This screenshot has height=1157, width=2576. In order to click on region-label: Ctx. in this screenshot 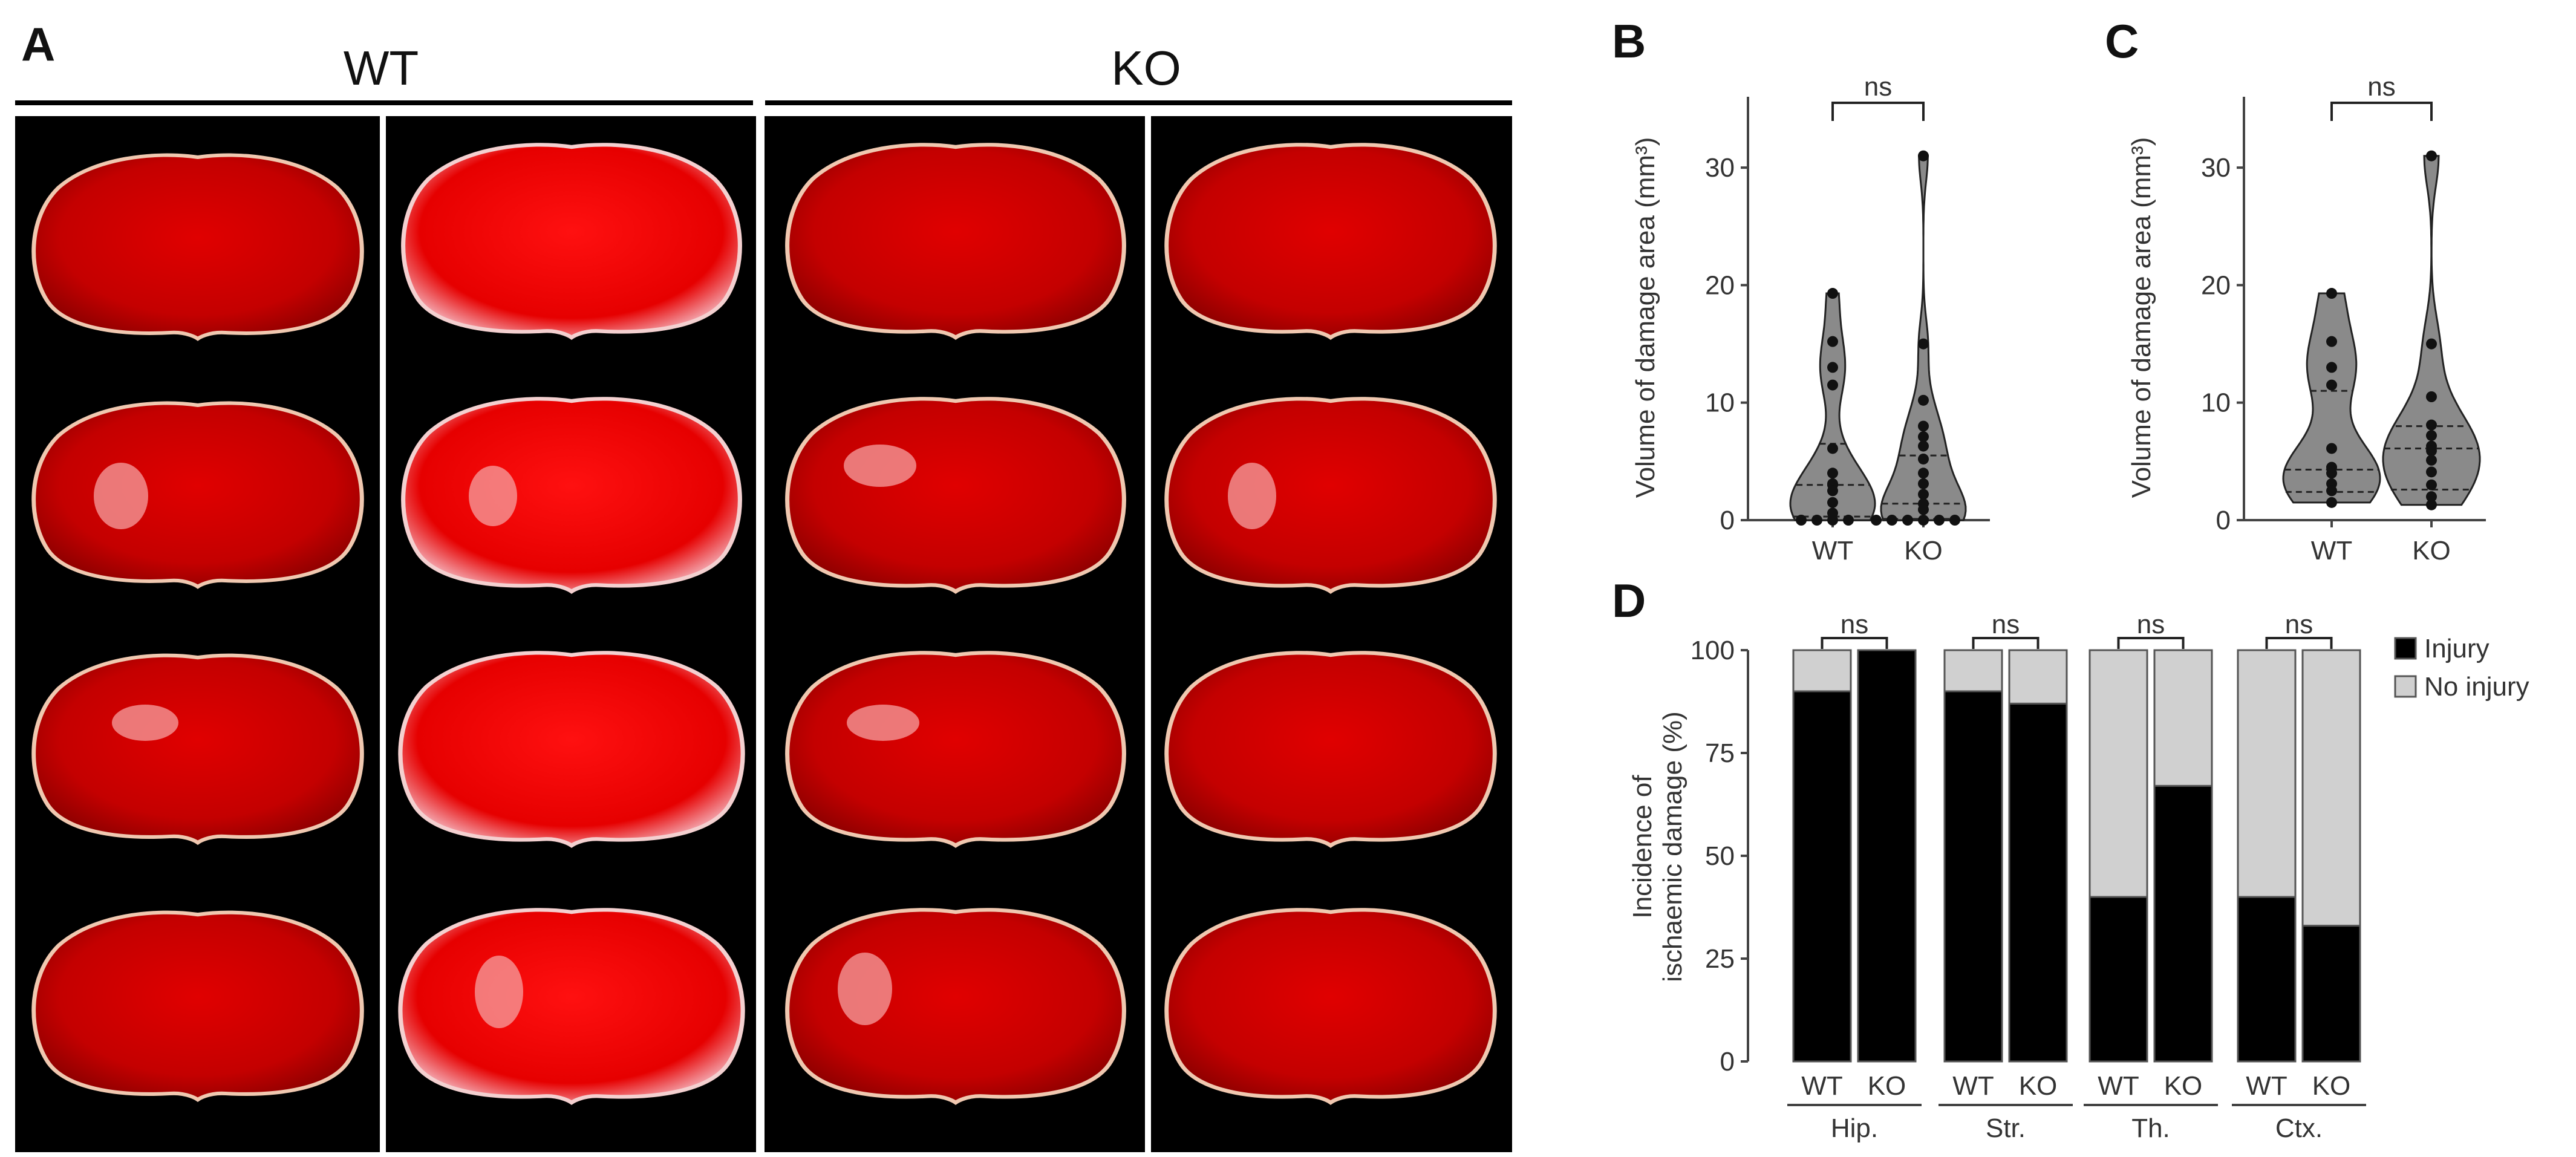, I will do `click(2299, 1128)`.